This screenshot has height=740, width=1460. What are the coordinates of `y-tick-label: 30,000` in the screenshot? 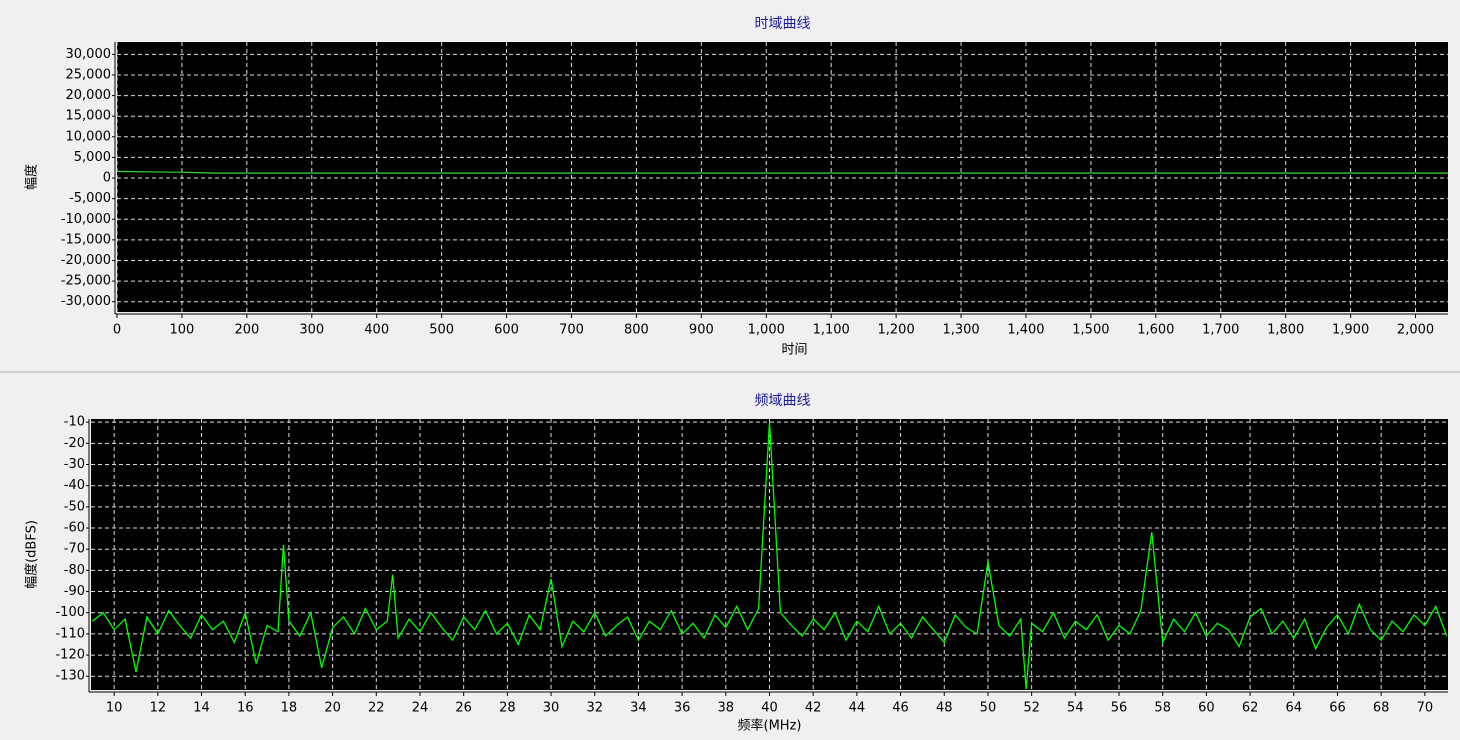 It's located at (89, 54).